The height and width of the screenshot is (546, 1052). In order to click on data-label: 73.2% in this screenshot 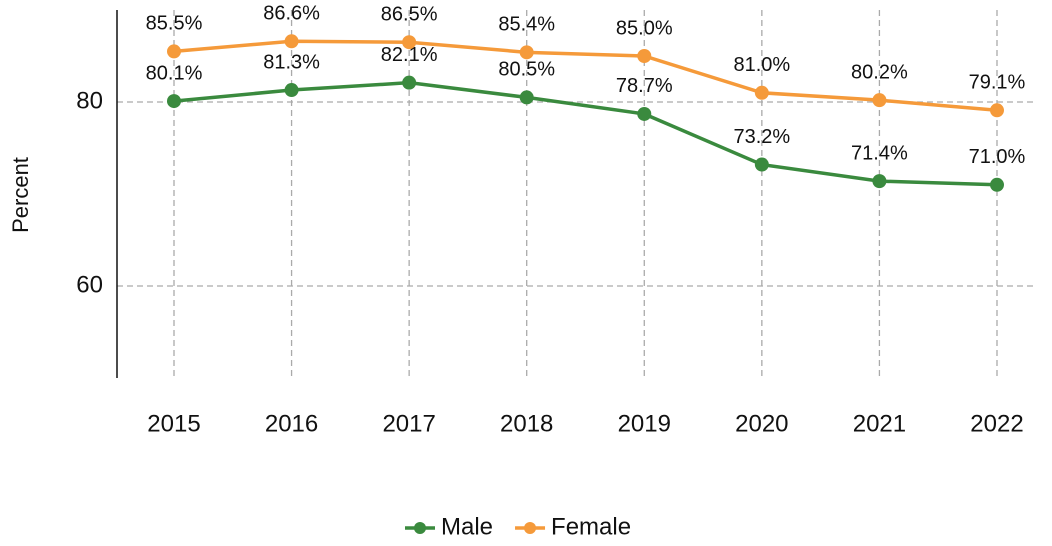, I will do `click(761, 137)`.